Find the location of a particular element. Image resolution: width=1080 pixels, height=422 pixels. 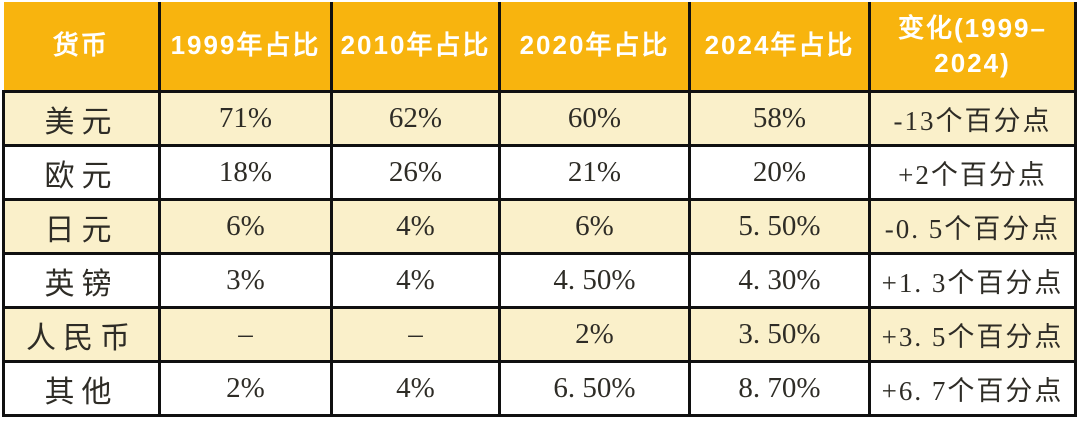

cell-2020: 6% is located at coordinates (594, 226).